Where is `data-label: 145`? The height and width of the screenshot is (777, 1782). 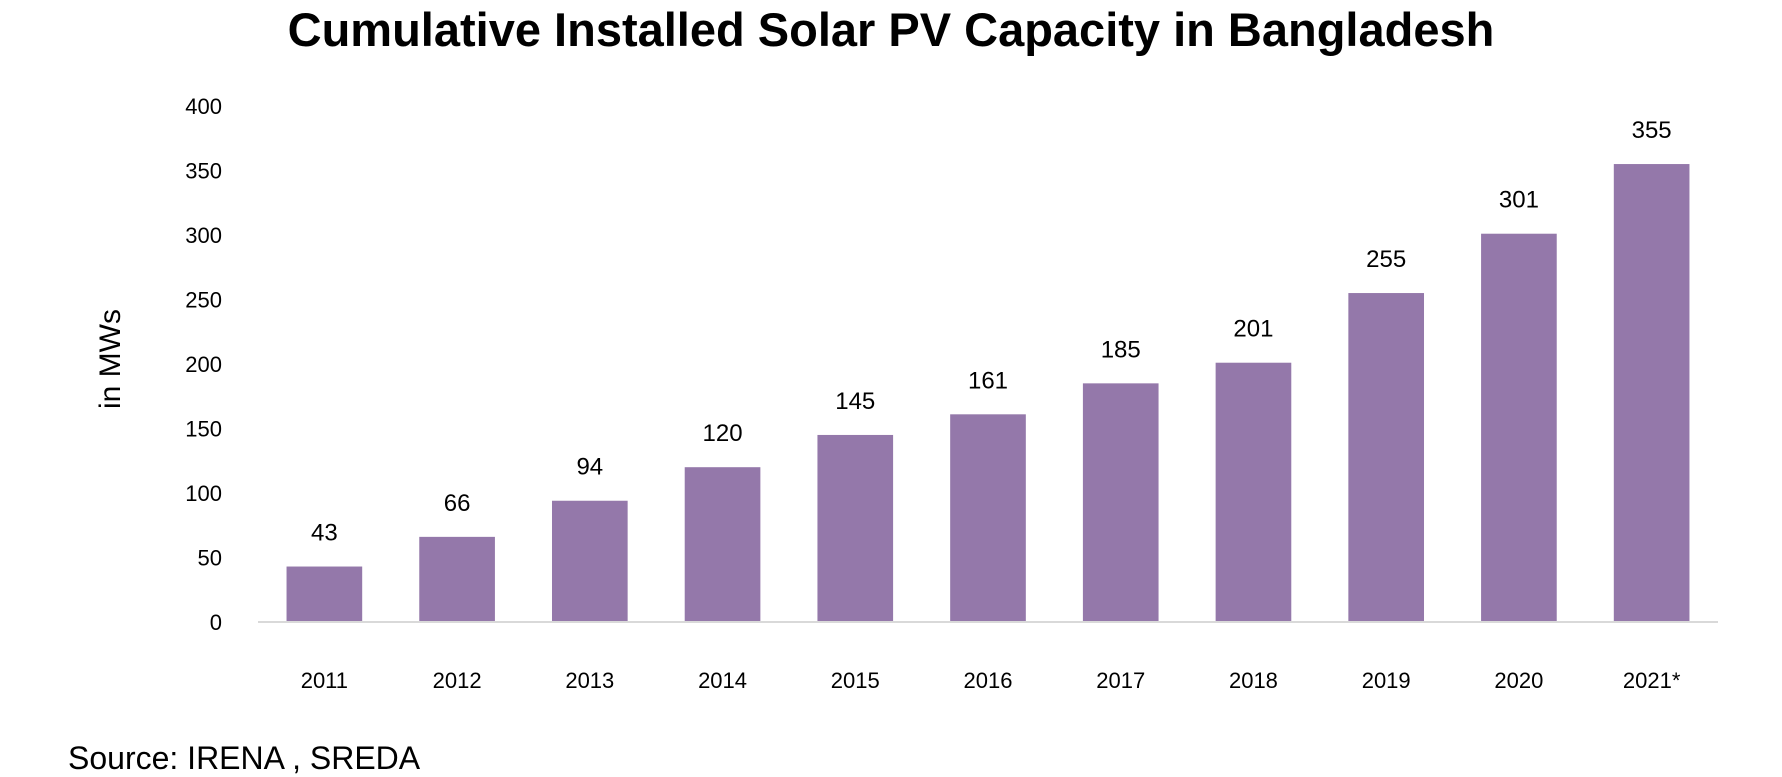 data-label: 145 is located at coordinates (855, 401).